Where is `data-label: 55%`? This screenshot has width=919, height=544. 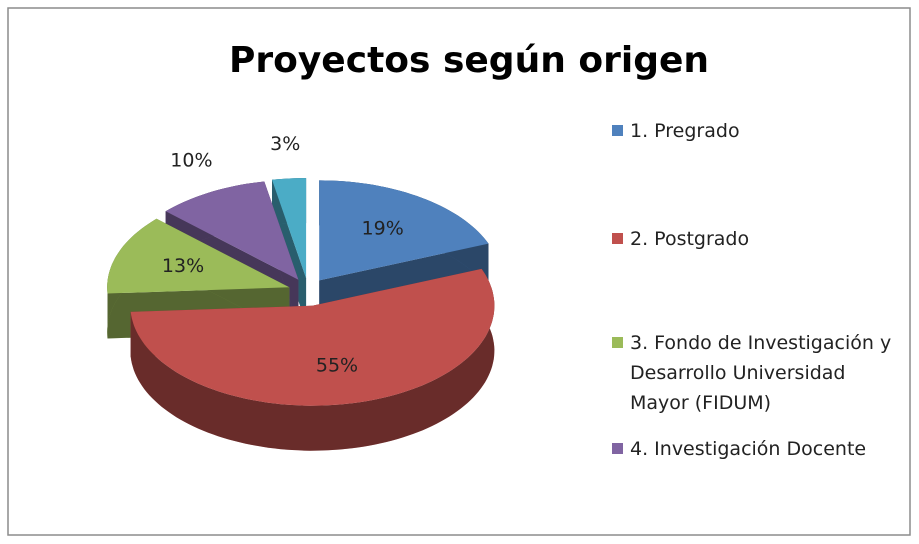
data-label: 55% is located at coordinates (337, 366).